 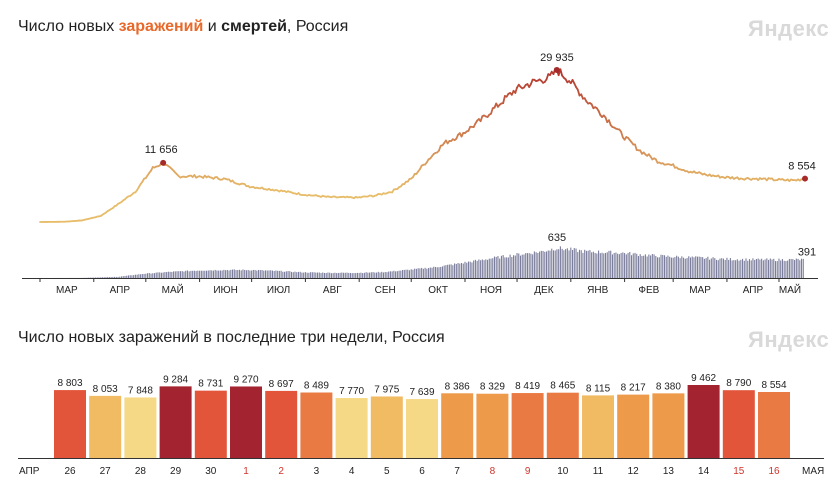 I want to click on bar-value-label: 8 790, so click(x=738, y=383).